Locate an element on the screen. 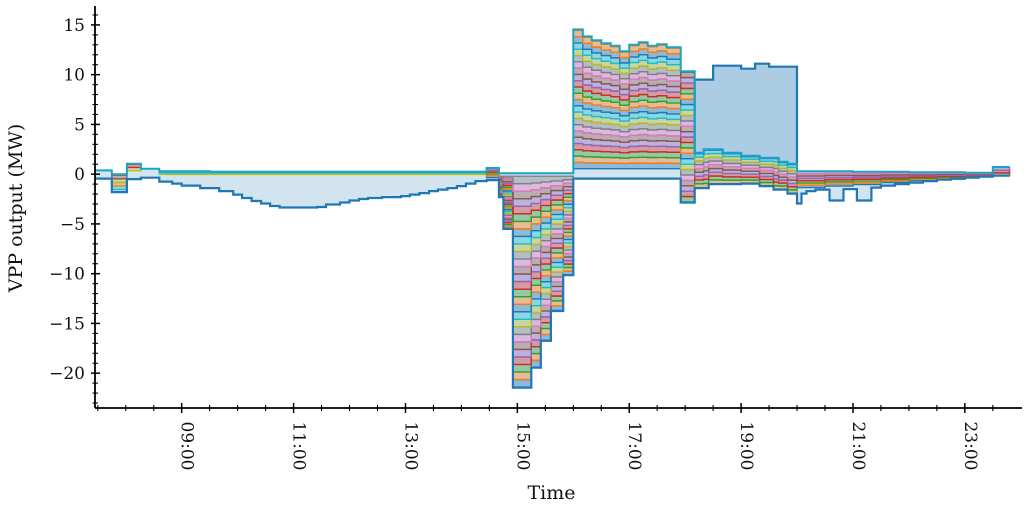  x-tick-label: 21:00 is located at coordinates (858, 446).